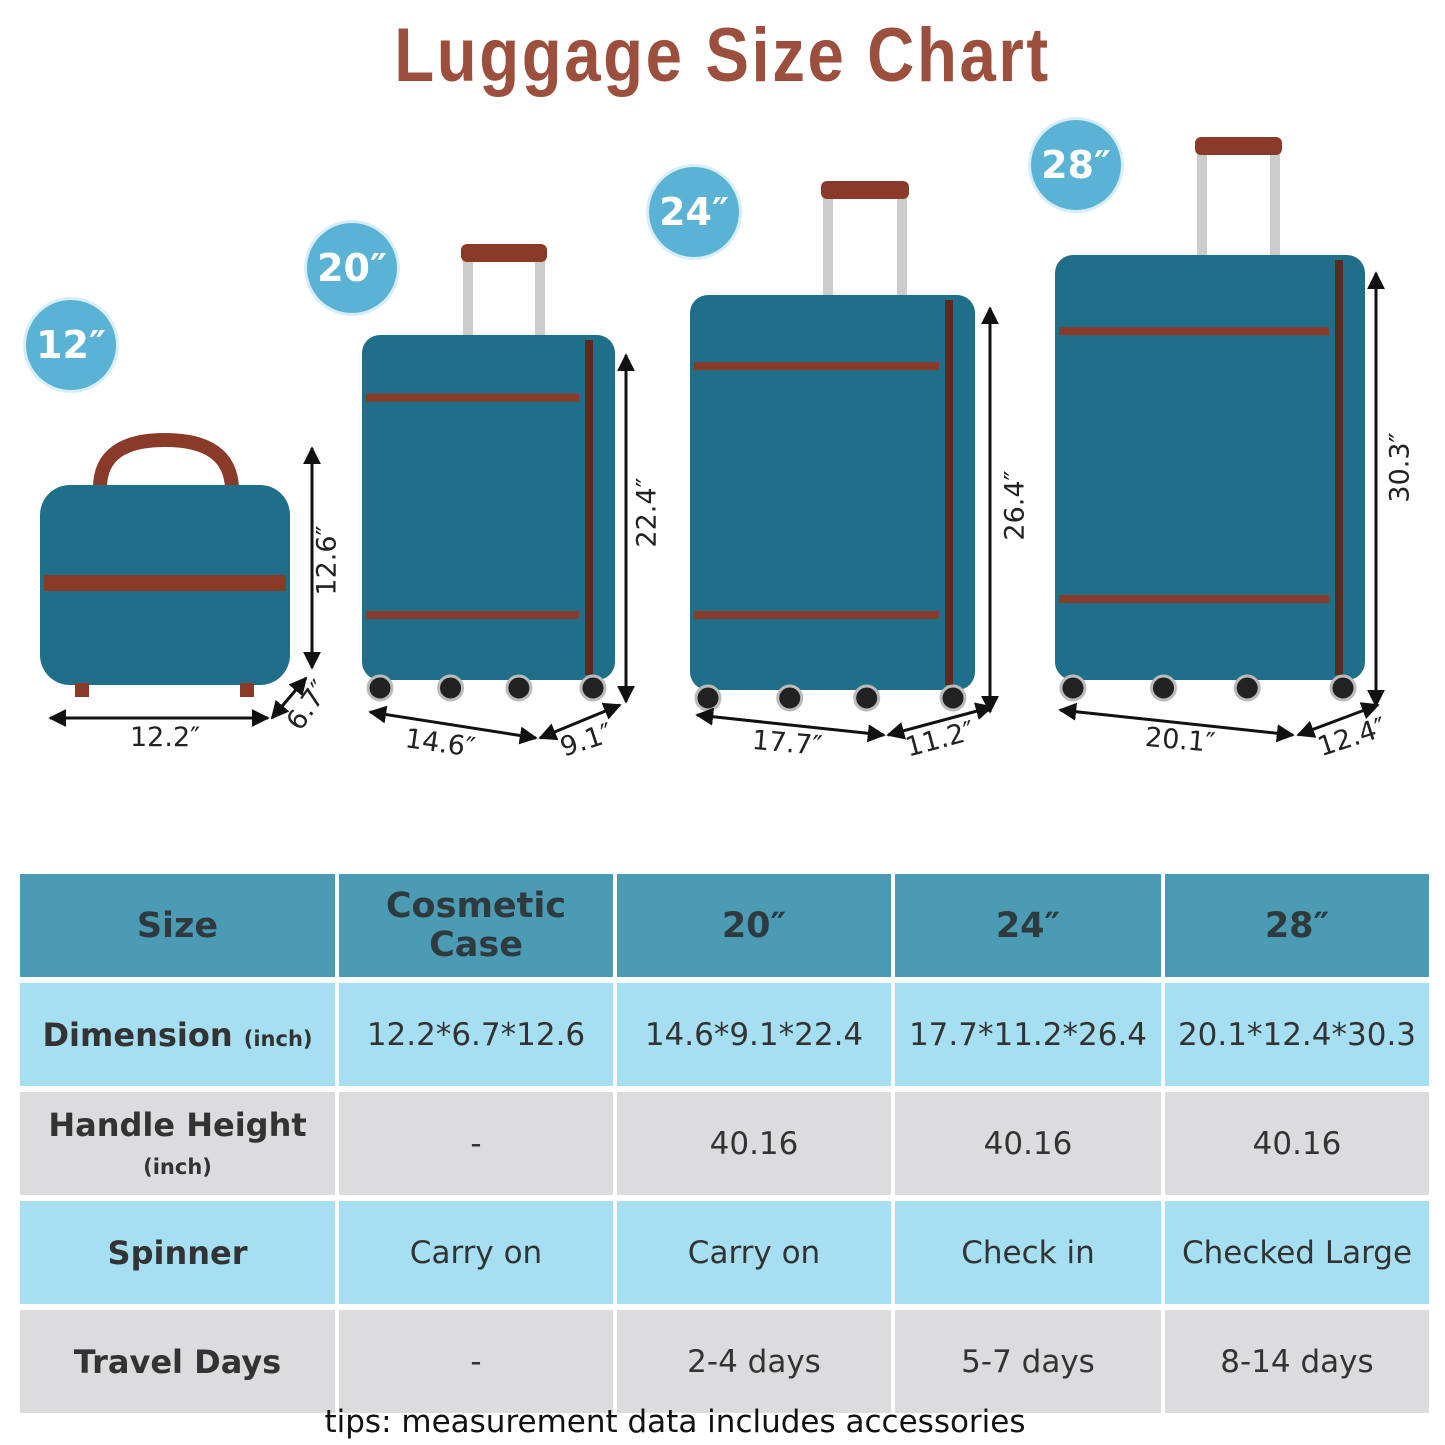 This screenshot has height=1445, width=1445. Describe the element at coordinates (1210, 467) in the screenshot. I see `suitcase-28-body` at that location.